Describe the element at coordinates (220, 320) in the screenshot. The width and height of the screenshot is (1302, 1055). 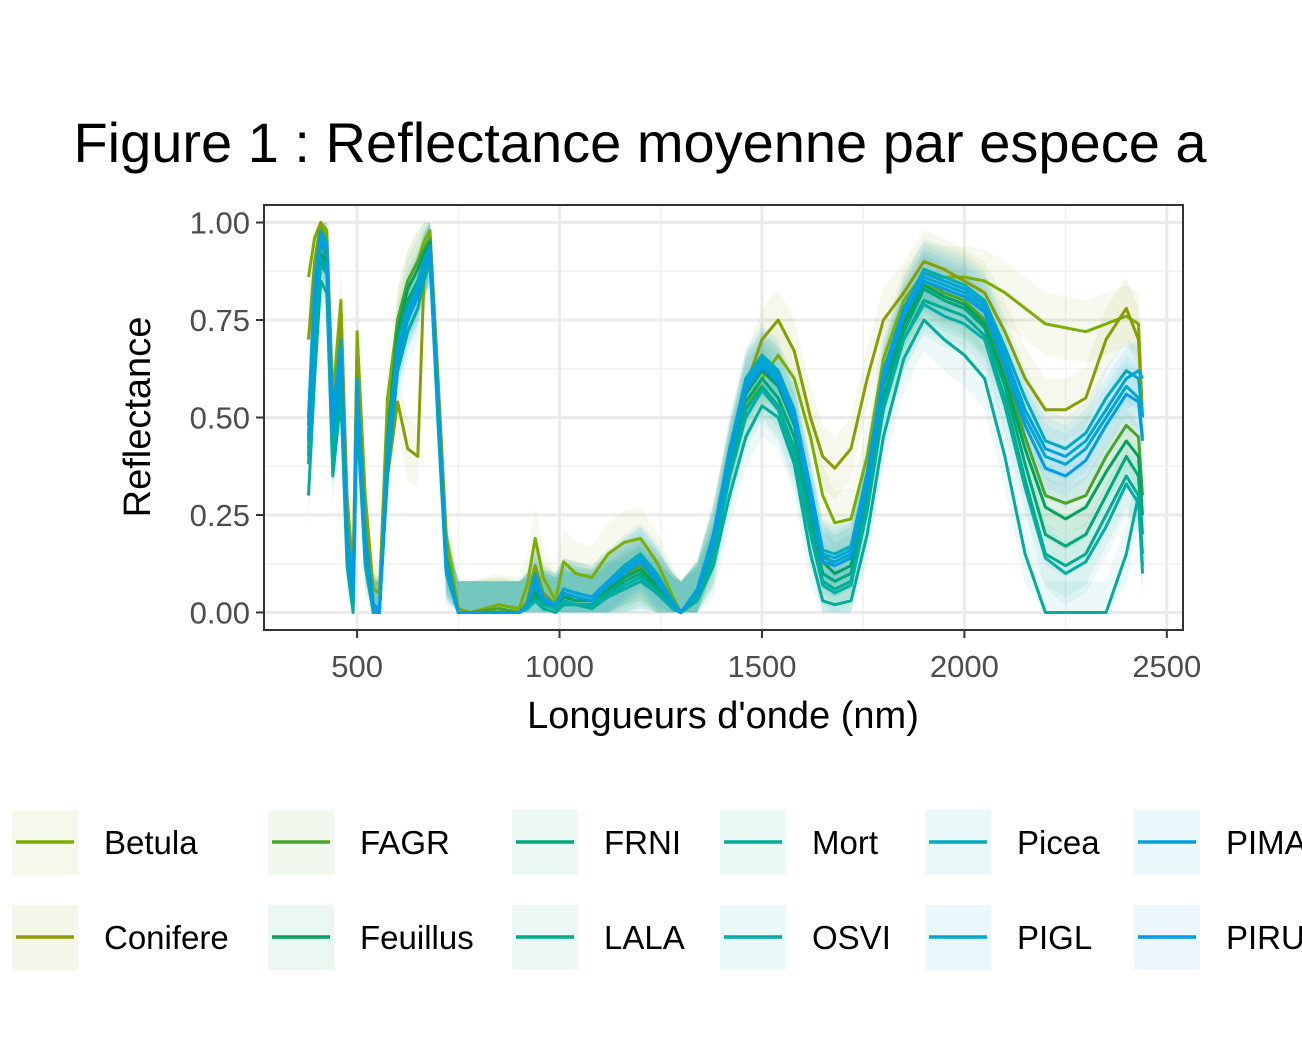
I see `y-tick-label: 0.75` at that location.